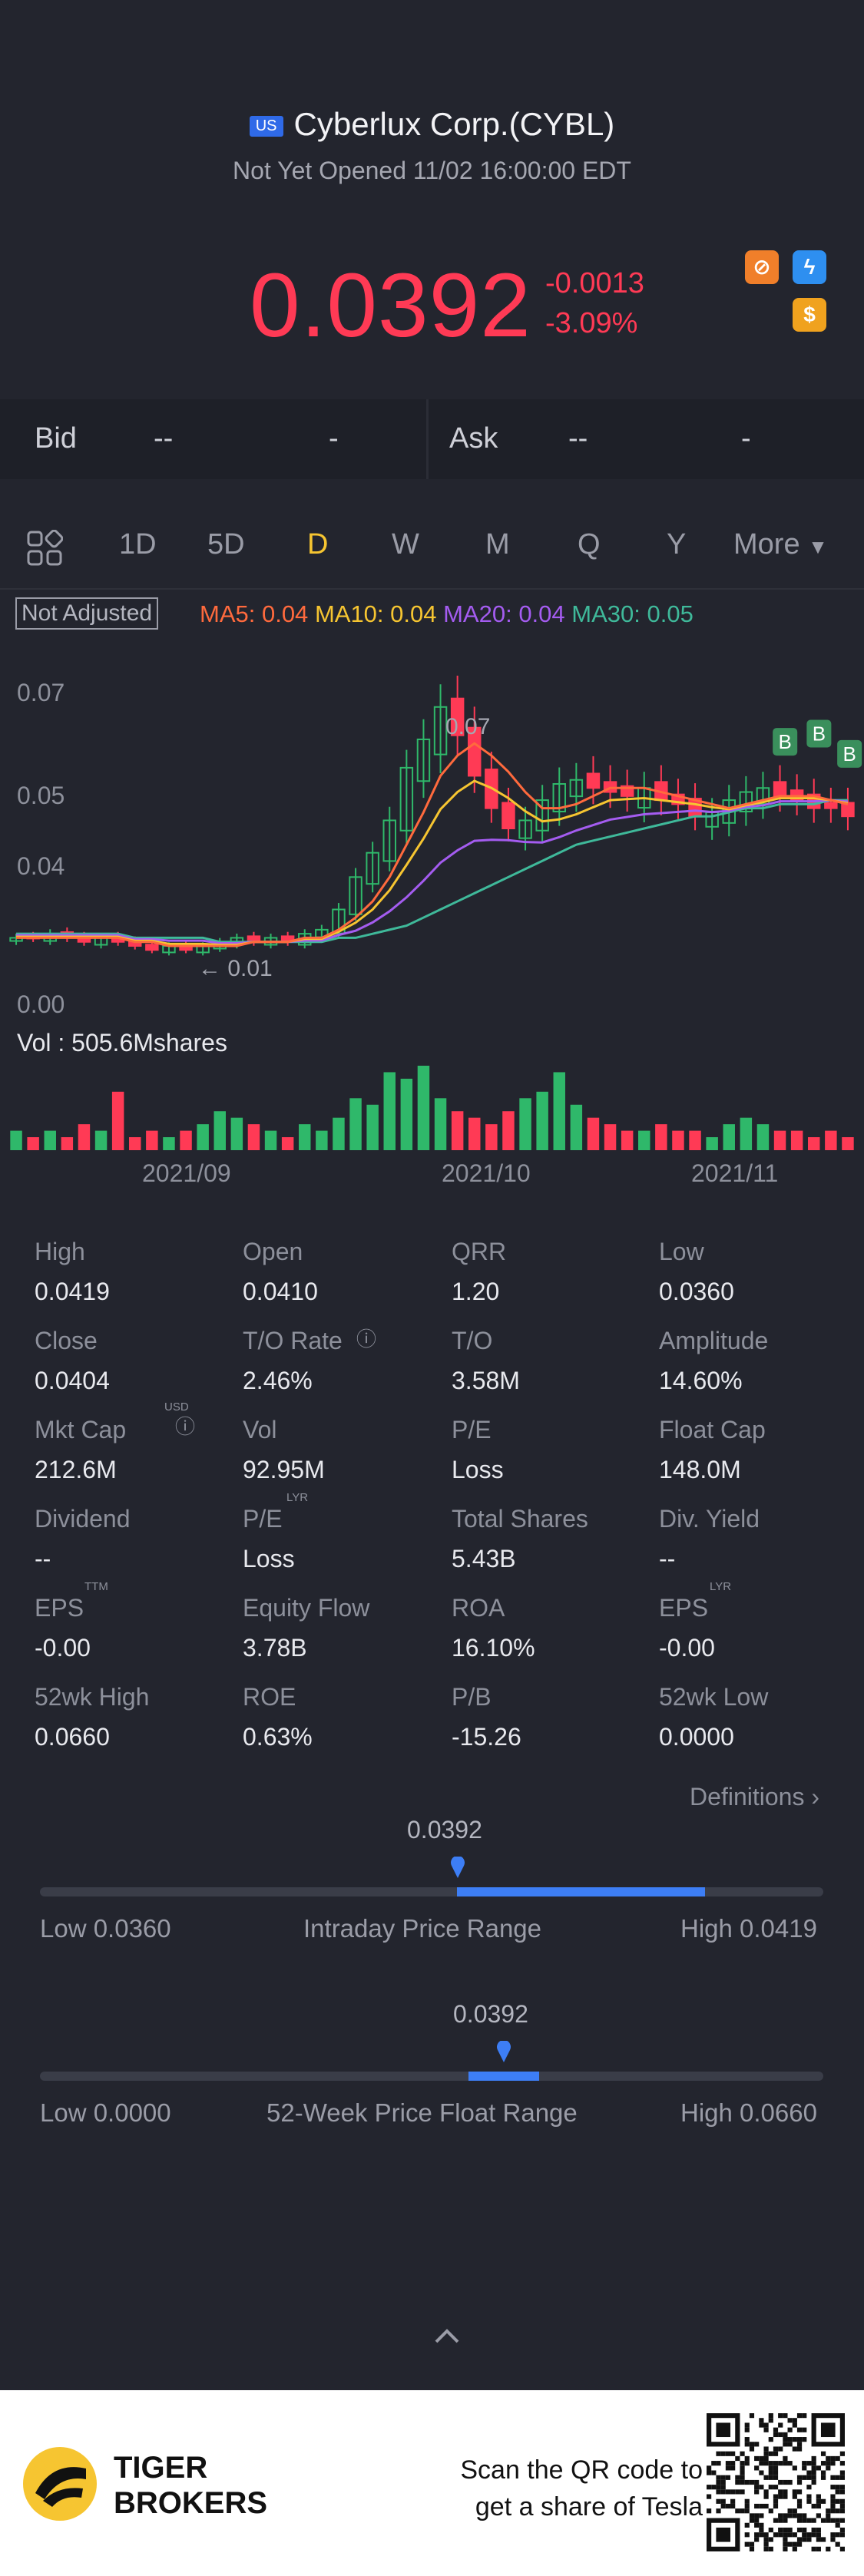 The height and width of the screenshot is (2576, 864). What do you see at coordinates (486, 1380) in the screenshot?
I see `stat-value: 3.58M` at bounding box center [486, 1380].